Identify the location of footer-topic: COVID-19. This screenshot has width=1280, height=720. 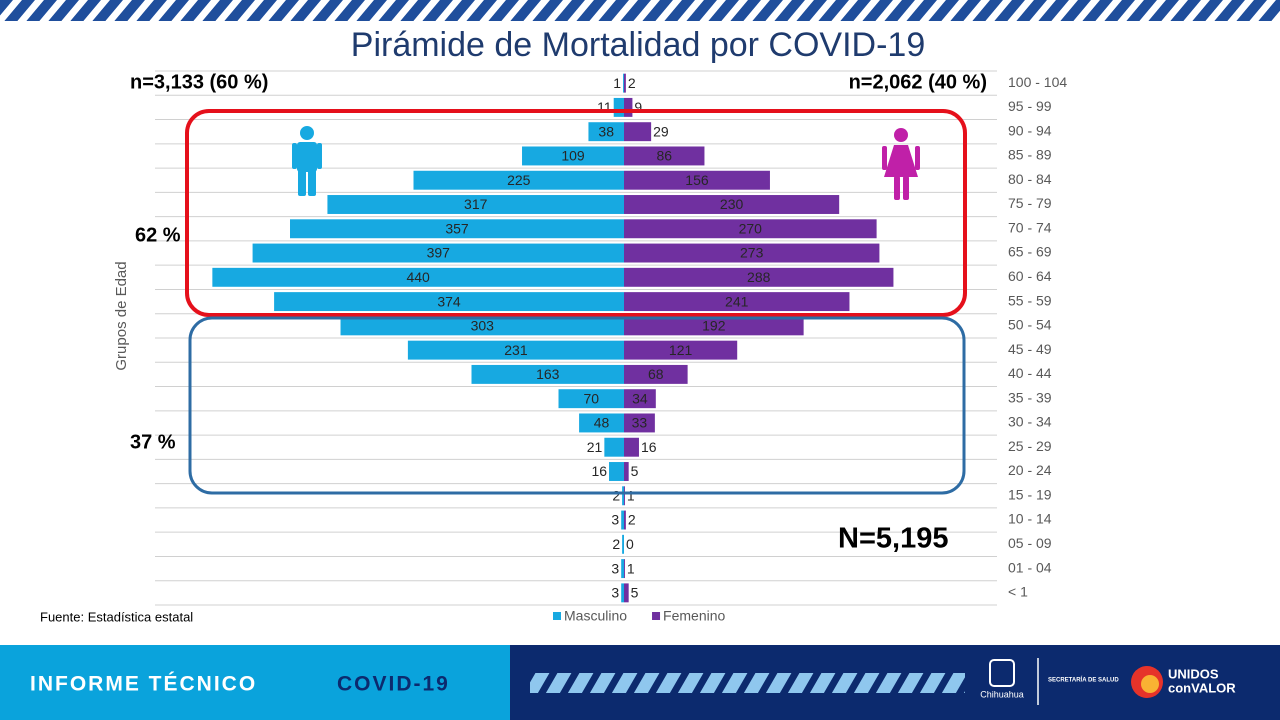
(393, 684).